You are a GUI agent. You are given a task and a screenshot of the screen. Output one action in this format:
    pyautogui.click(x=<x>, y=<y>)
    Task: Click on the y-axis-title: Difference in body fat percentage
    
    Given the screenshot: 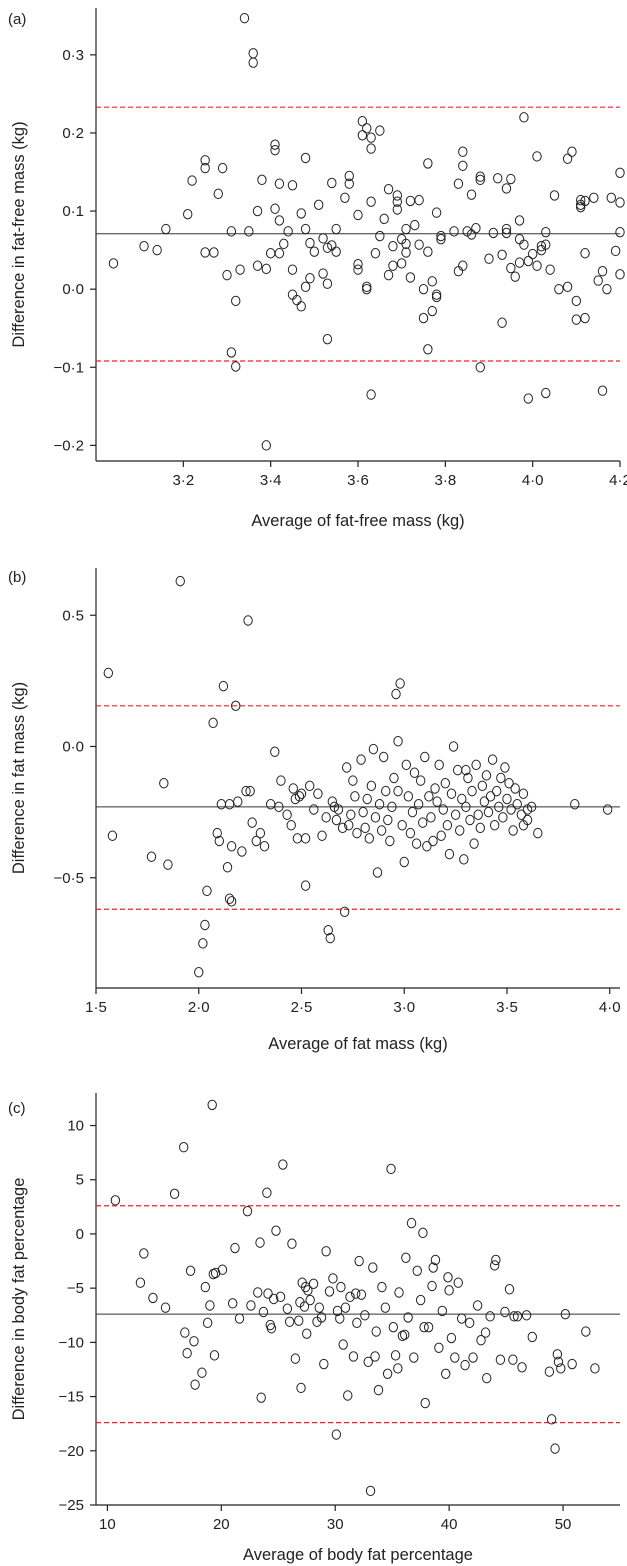 What is the action you would take?
    pyautogui.click(x=19, y=1299)
    